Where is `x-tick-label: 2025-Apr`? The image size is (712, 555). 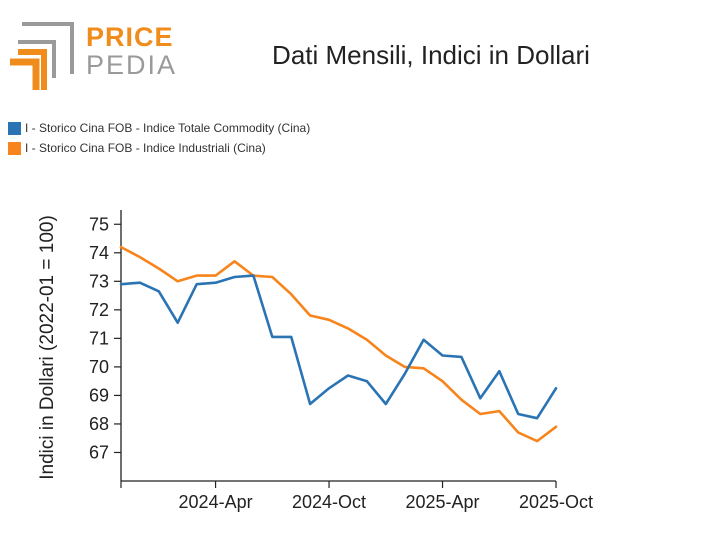
x-tick-label: 2025-Apr is located at coordinates (442, 502).